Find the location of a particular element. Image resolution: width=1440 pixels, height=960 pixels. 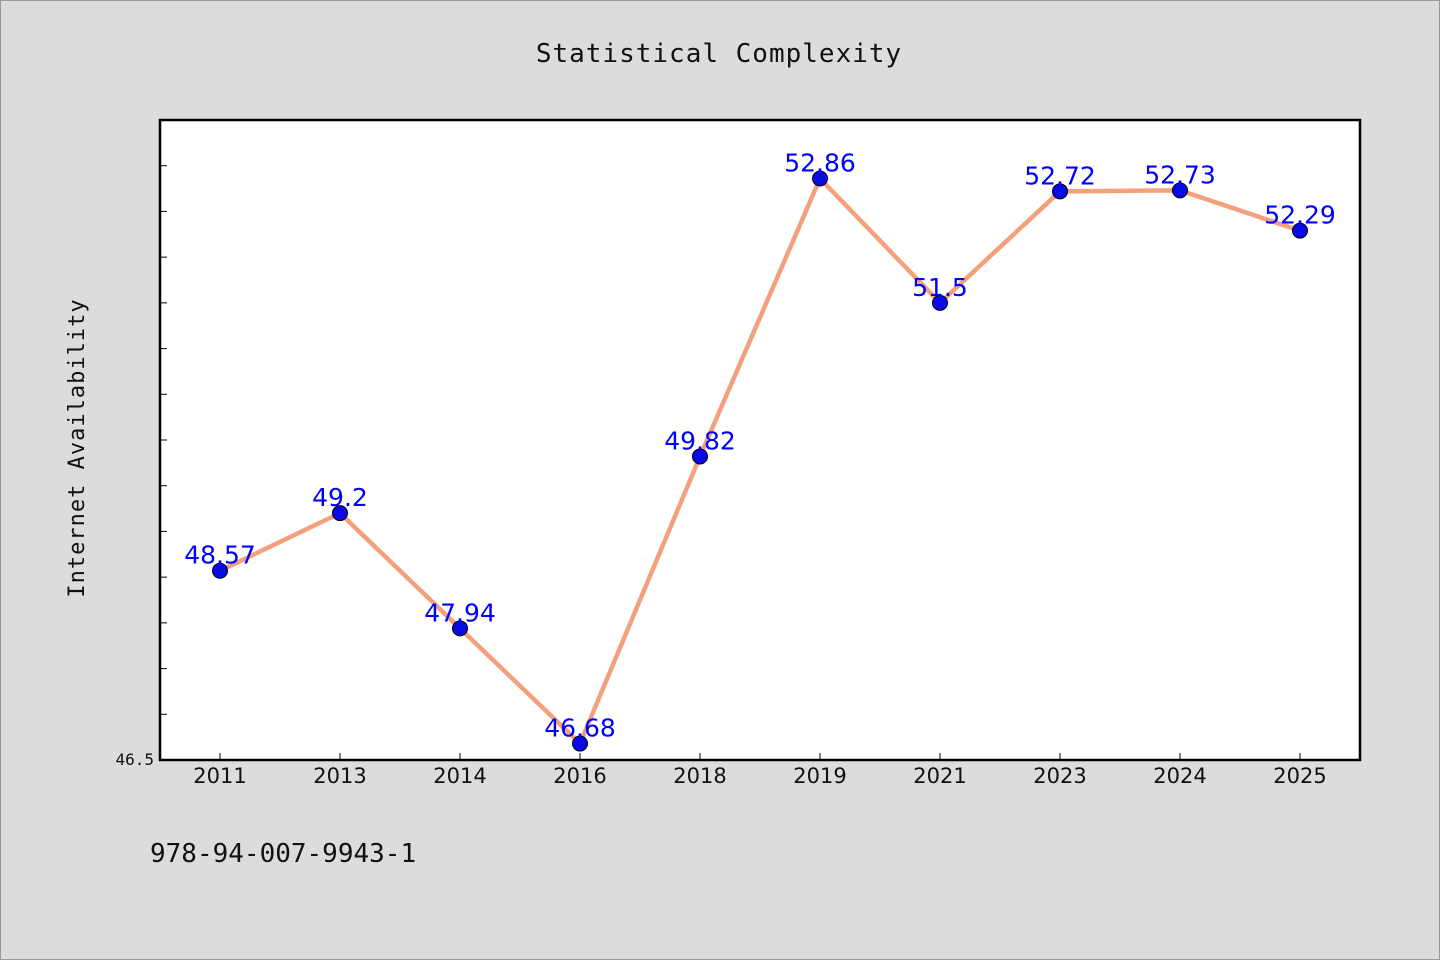

data-label: 52.29 is located at coordinates (1300, 215).